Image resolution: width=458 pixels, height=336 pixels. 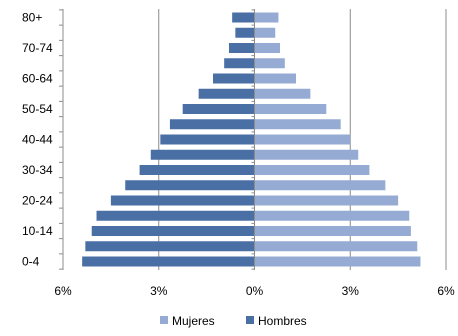 I want to click on x-tick-label-4: 6%, so click(x=446, y=291).